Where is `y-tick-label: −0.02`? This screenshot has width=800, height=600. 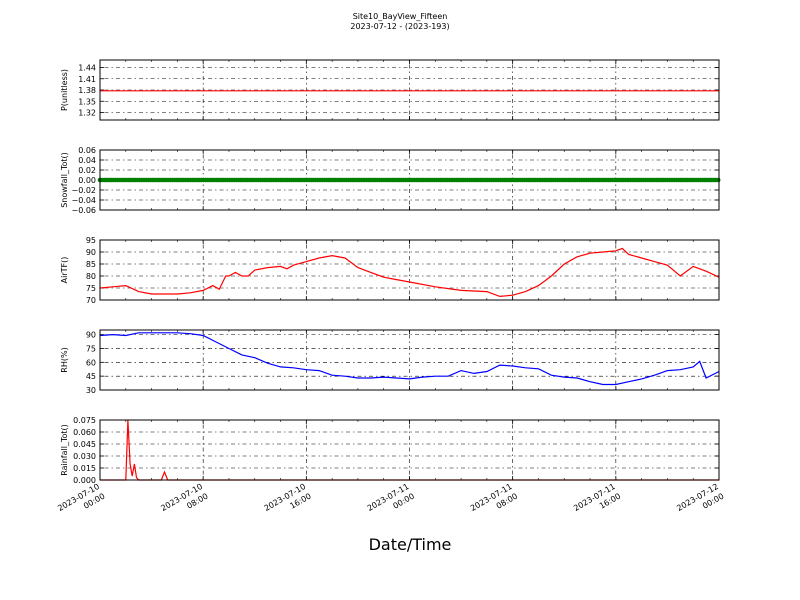 y-tick-label: −0.02 is located at coordinates (83, 190).